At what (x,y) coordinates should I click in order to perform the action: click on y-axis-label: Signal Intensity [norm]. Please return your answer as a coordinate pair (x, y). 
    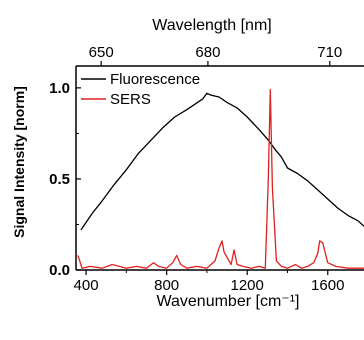
    Looking at the image, I should click on (19, 162).